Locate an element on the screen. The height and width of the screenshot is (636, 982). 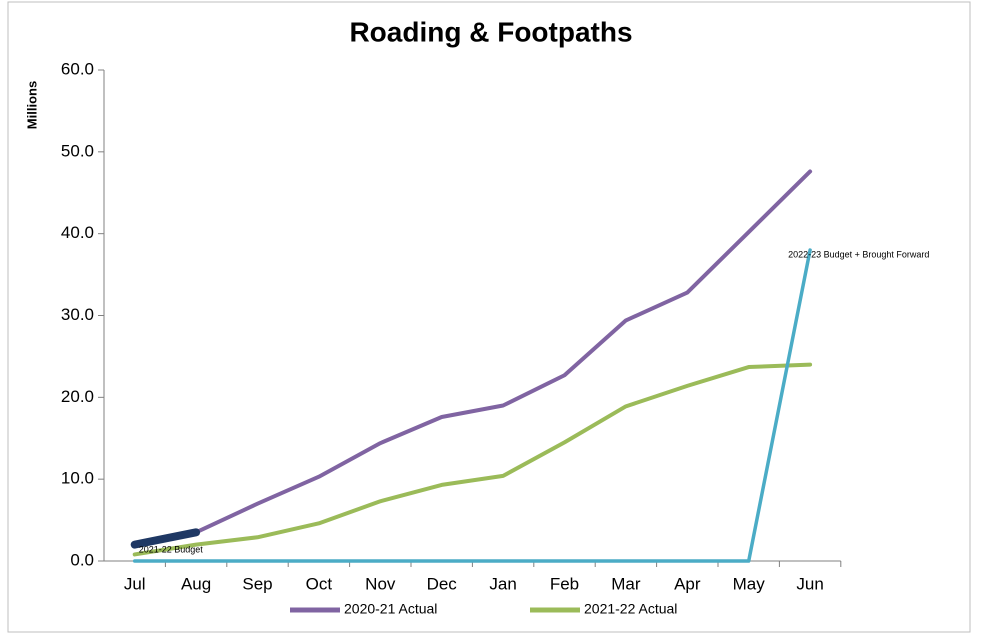
x-tick-label: Sep is located at coordinates (257, 583).